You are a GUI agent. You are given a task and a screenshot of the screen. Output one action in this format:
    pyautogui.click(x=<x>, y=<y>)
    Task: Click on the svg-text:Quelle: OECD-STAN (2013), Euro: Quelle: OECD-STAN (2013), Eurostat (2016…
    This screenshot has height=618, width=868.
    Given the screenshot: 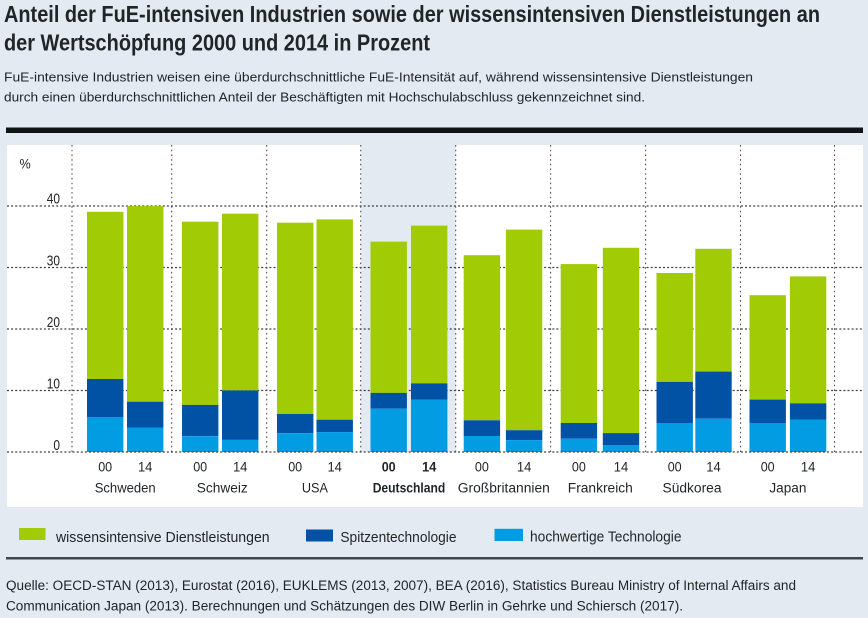 What is the action you would take?
    pyautogui.click(x=401, y=585)
    